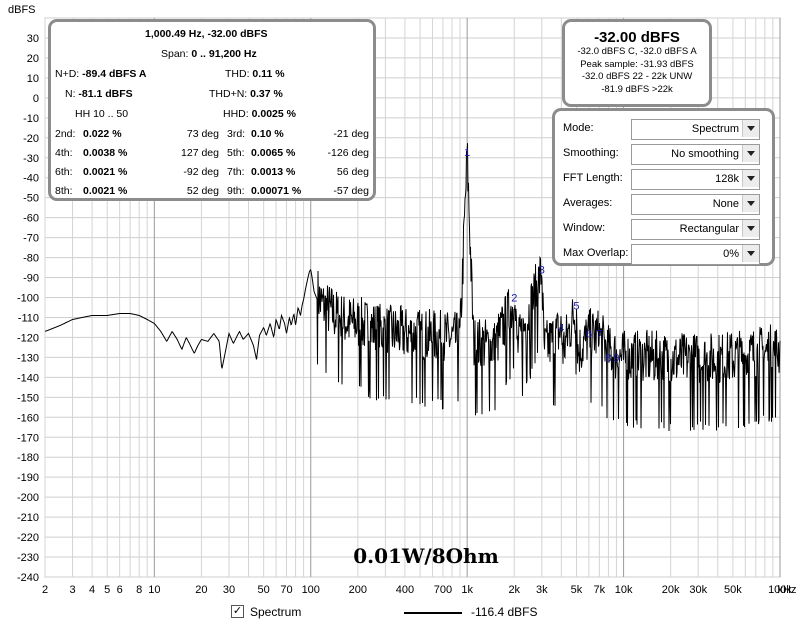 This screenshot has width=800, height=628. I want to click on harmonic-value: 0.0065 %, so click(273, 153).